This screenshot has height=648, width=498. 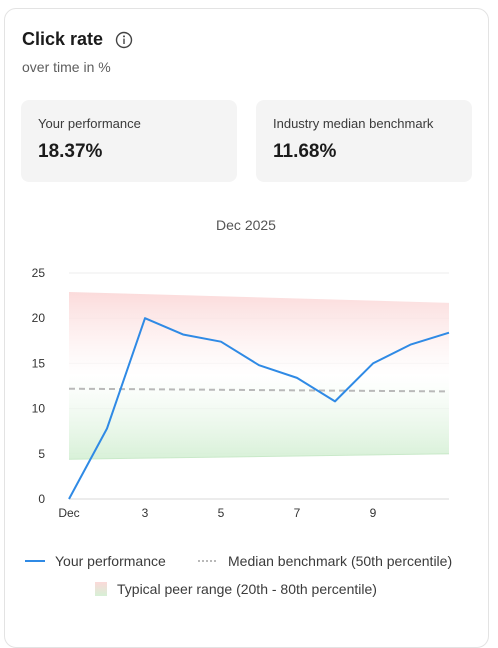 I want to click on x-tick-label: 3, so click(x=145, y=513).